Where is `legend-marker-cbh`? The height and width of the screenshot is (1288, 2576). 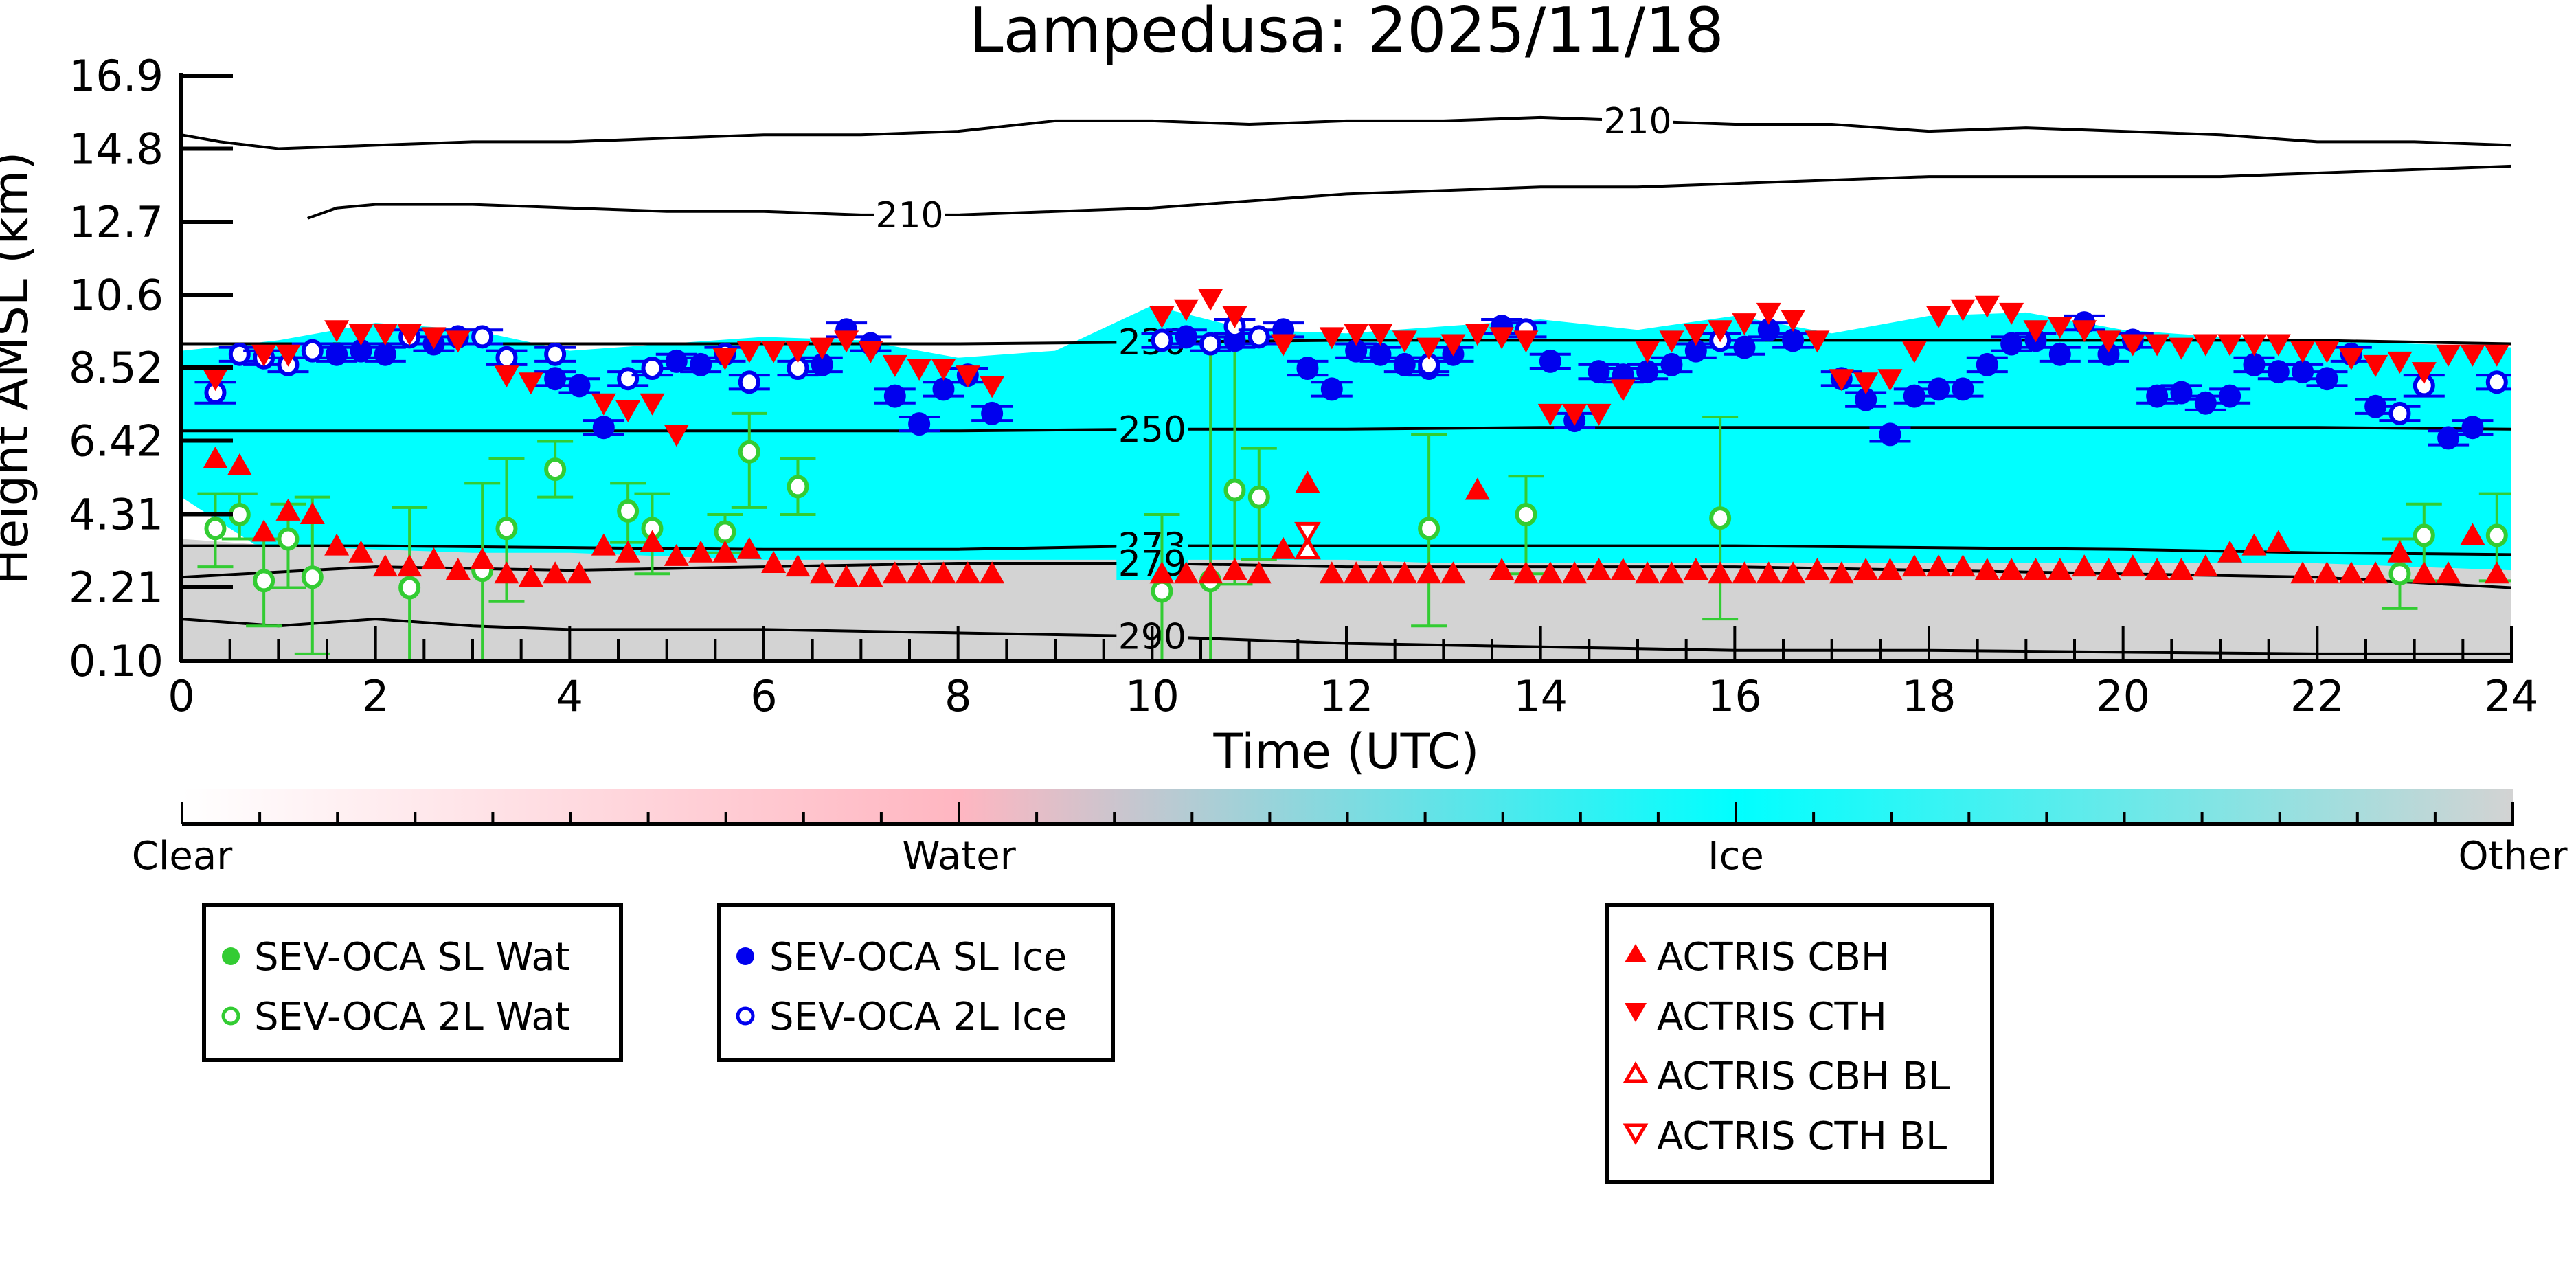 legend-marker-cbh is located at coordinates (1636, 953).